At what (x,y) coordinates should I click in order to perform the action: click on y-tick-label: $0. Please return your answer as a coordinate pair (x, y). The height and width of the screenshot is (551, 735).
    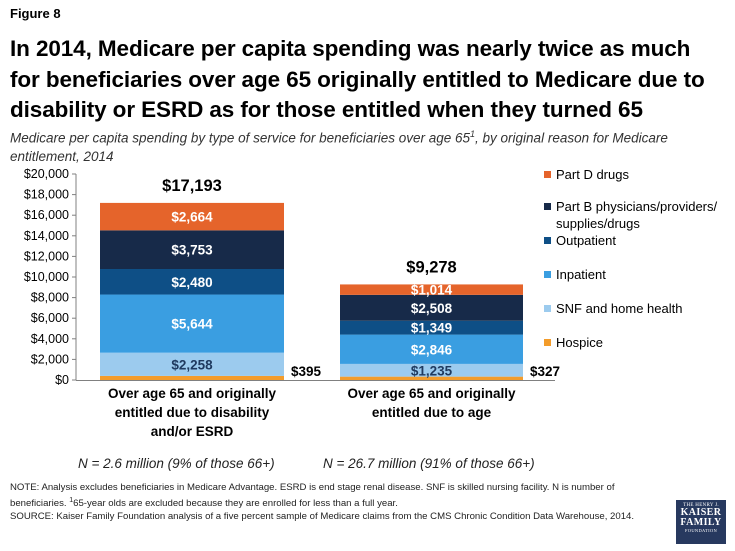
    Looking at the image, I should click on (62, 380).